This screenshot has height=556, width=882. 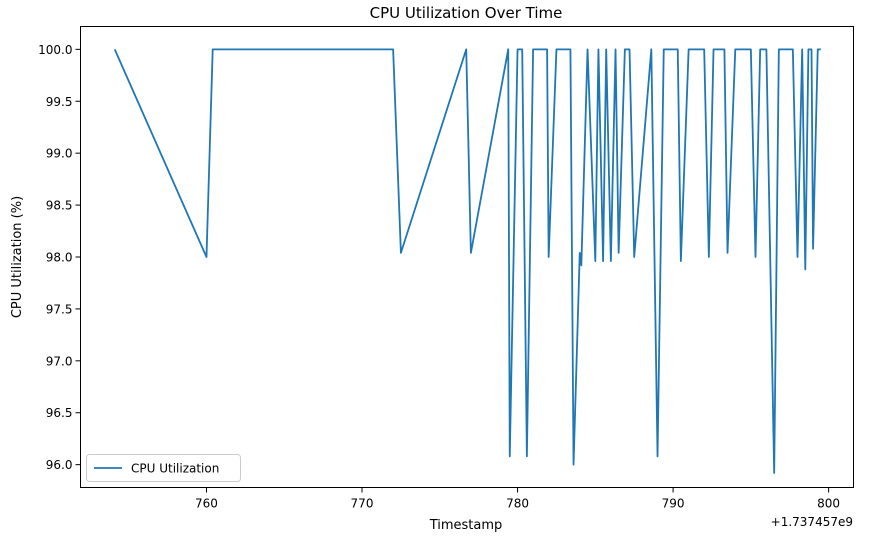 What do you see at coordinates (466, 13) in the screenshot?
I see `chart-title: CPU Utilization Over Time` at bounding box center [466, 13].